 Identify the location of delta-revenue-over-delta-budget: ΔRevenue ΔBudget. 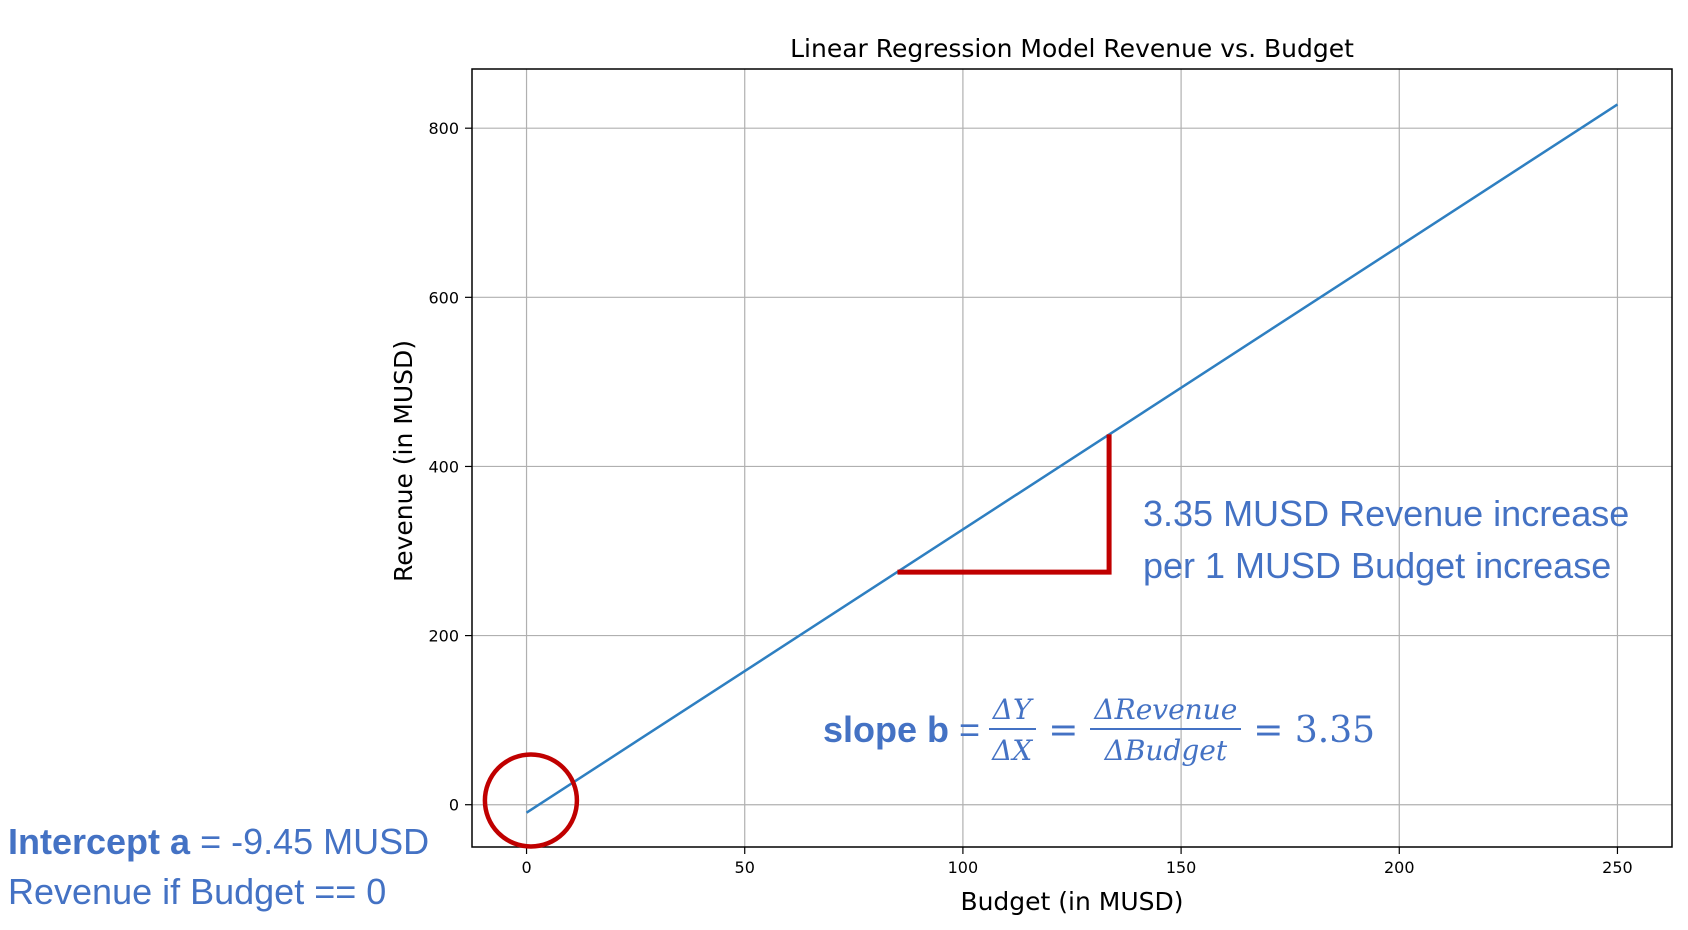
(1166, 730).